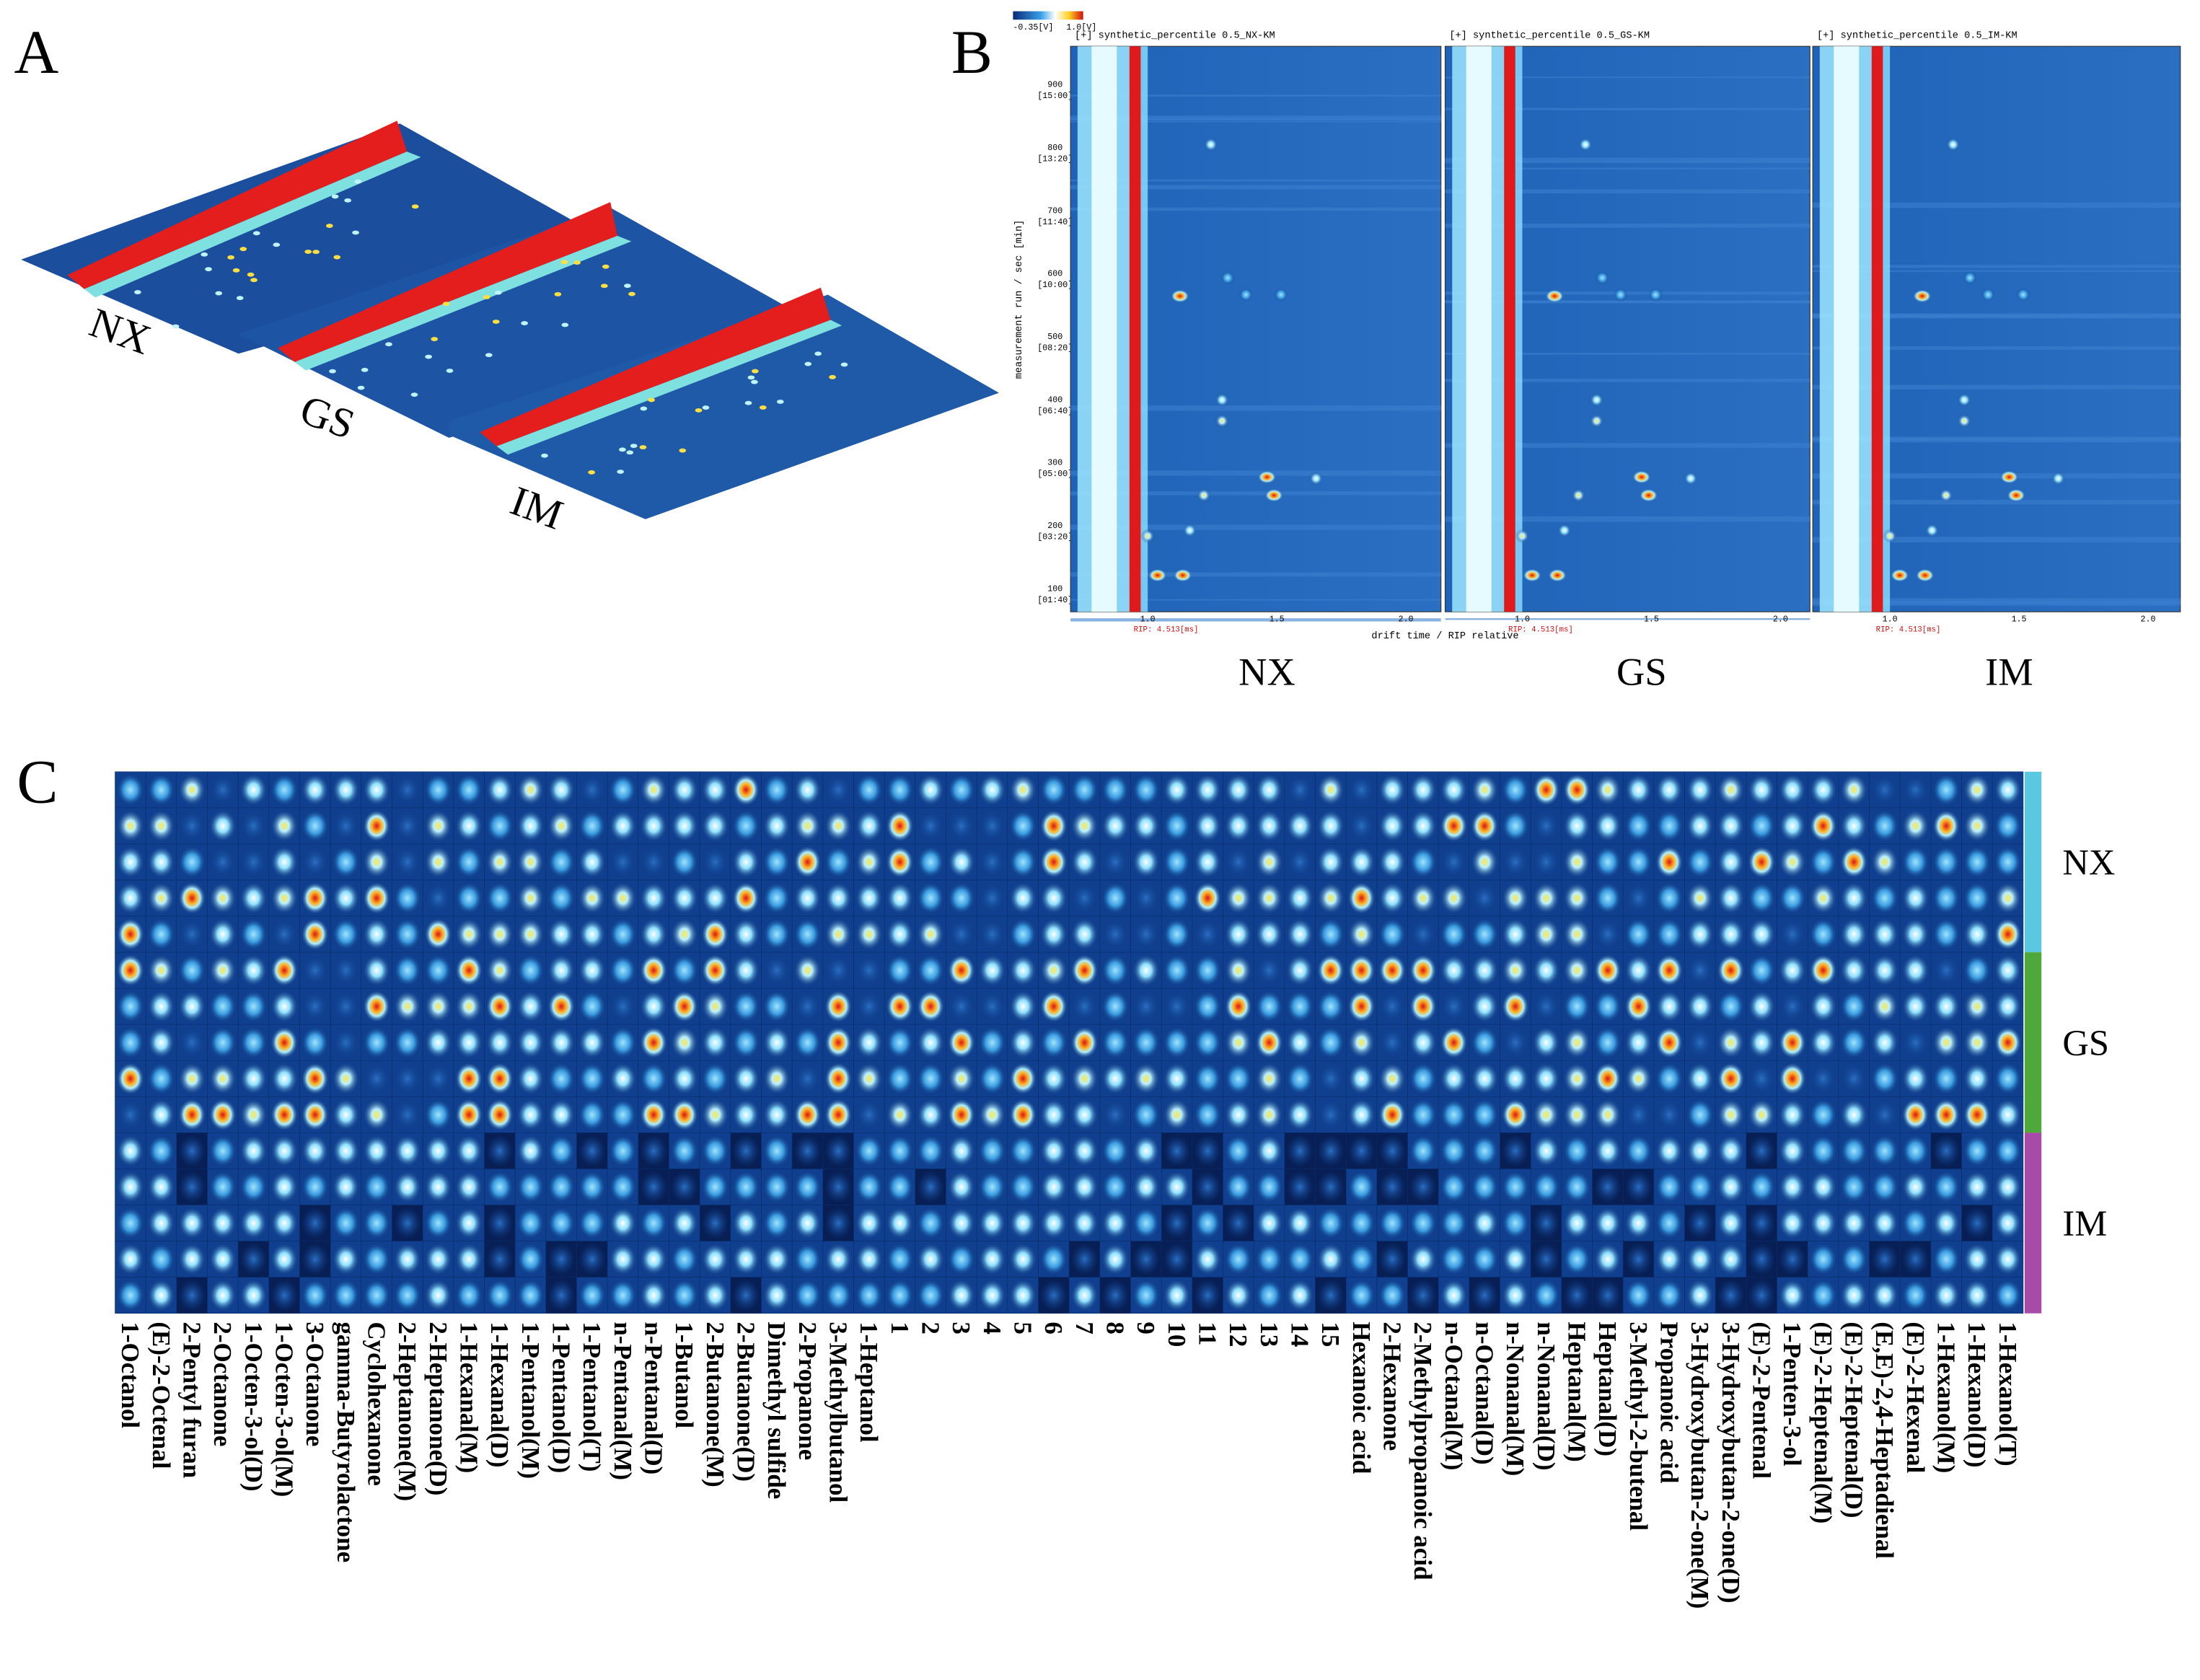 This screenshot has height=1680, width=2200. Describe the element at coordinates (2084, 1223) in the screenshot. I see `group-label: IM` at that location.